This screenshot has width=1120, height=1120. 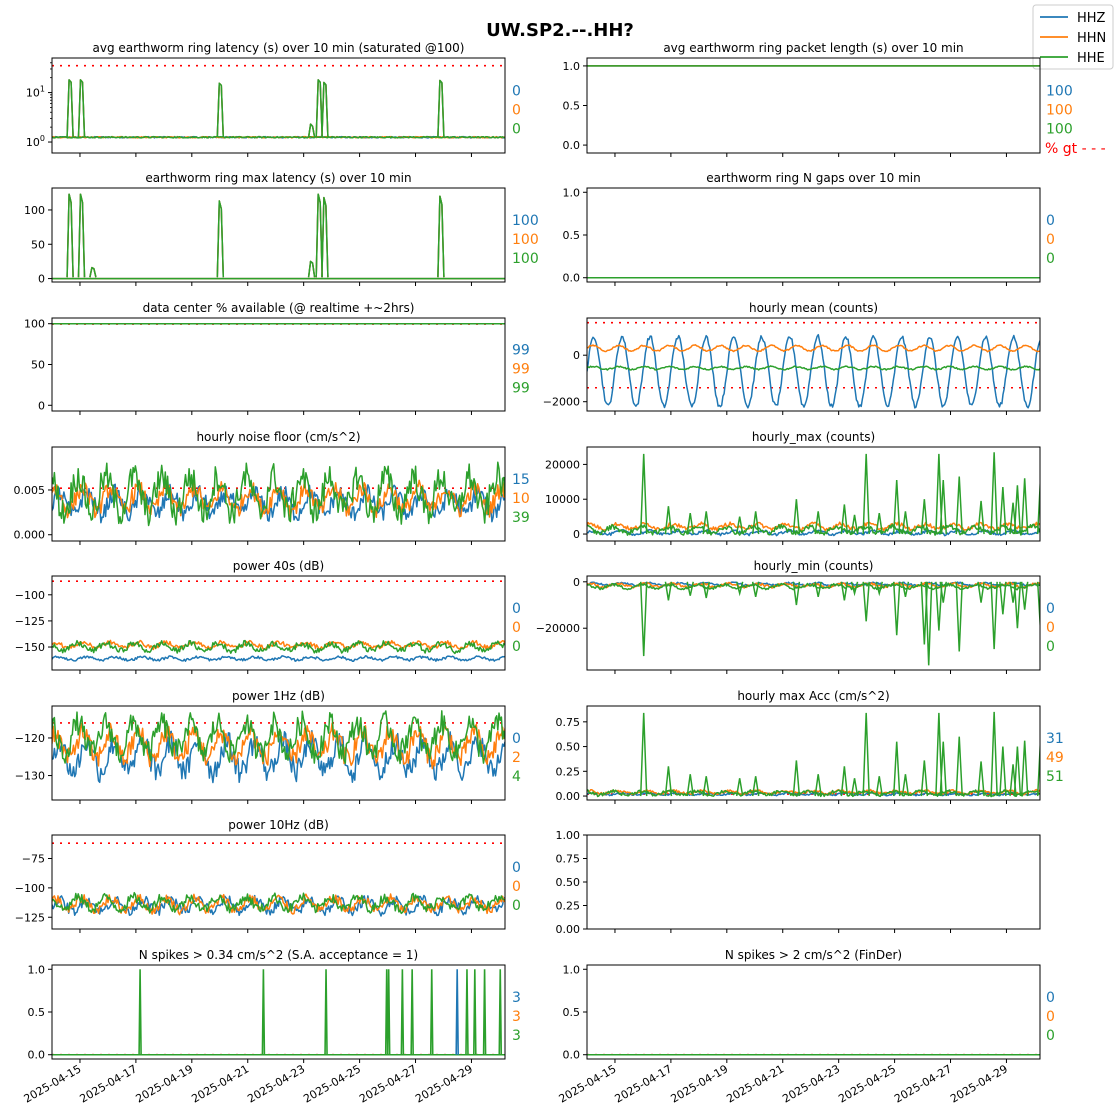 What do you see at coordinates (278, 825) in the screenshot?
I see `panel-title: power 10Hz (dB)` at bounding box center [278, 825].